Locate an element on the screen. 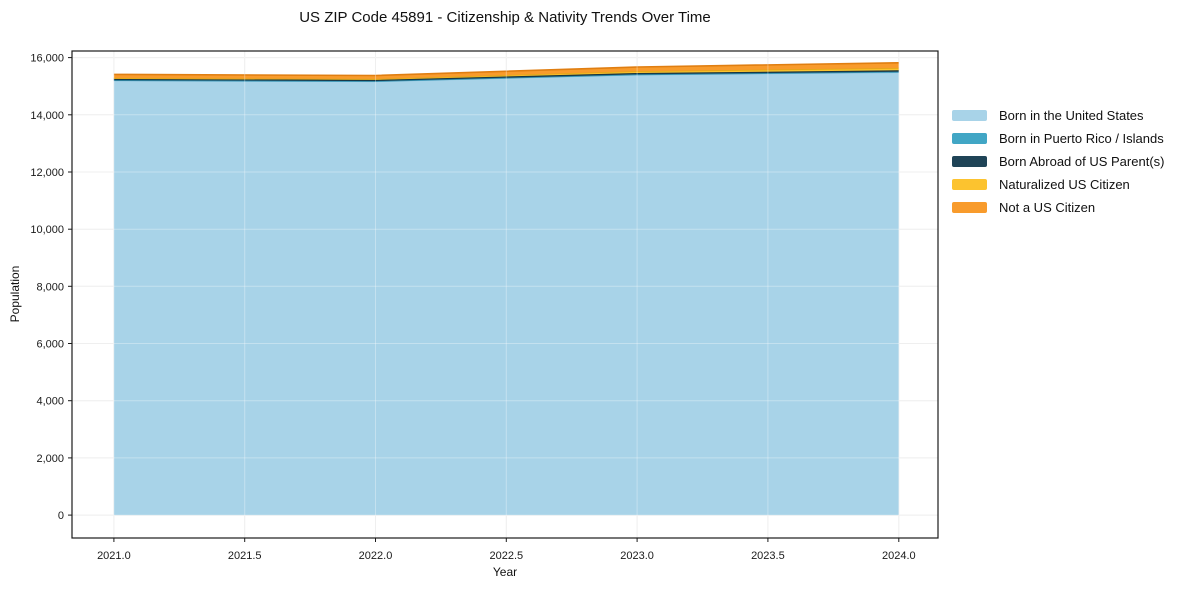  legend-item: Born in Puerto Rico / Islands is located at coordinates (1058, 138).